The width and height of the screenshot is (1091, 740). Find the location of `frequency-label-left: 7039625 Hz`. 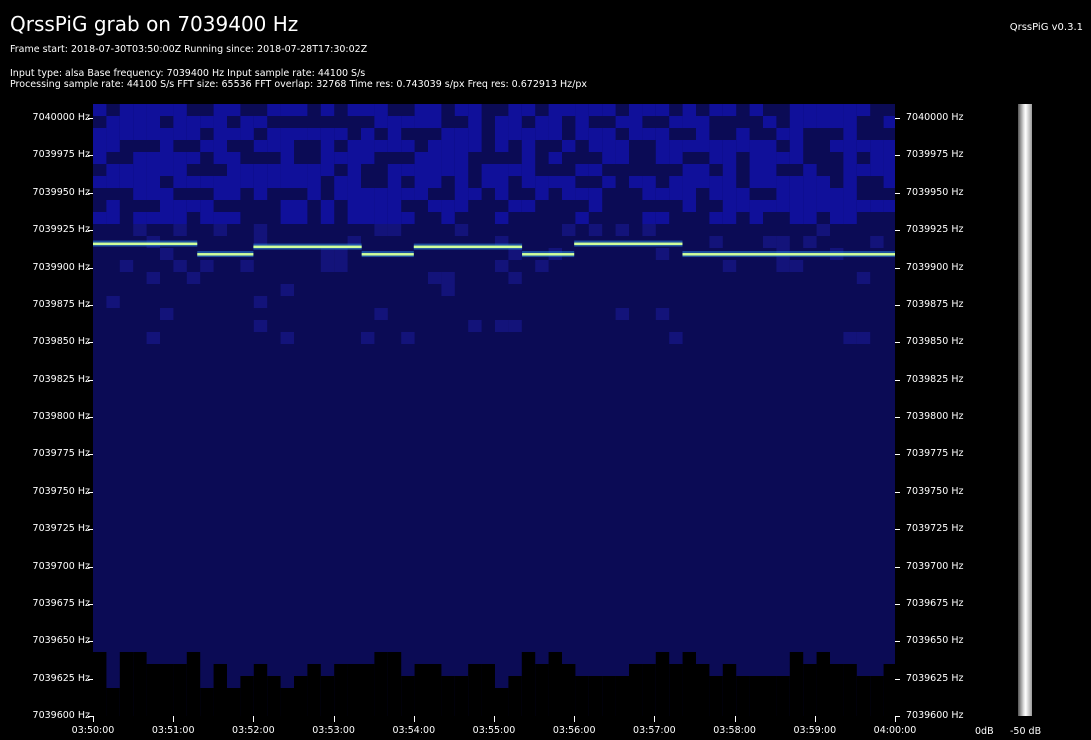

frequency-label-left: 7039625 Hz is located at coordinates (61, 678).